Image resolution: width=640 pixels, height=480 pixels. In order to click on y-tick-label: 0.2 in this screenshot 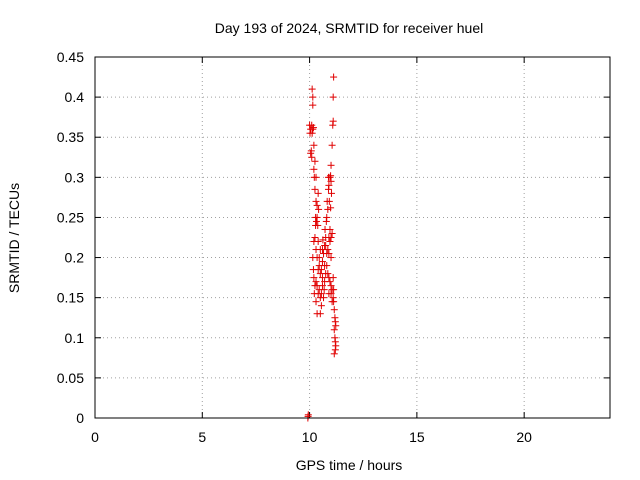, I will do `click(75, 258)`.